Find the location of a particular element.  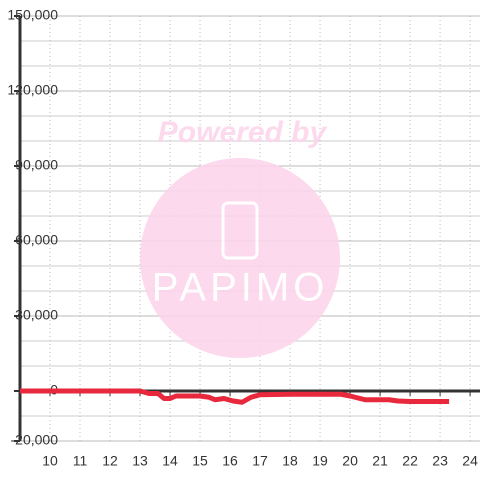

x-tick-label: 23 is located at coordinates (440, 461).